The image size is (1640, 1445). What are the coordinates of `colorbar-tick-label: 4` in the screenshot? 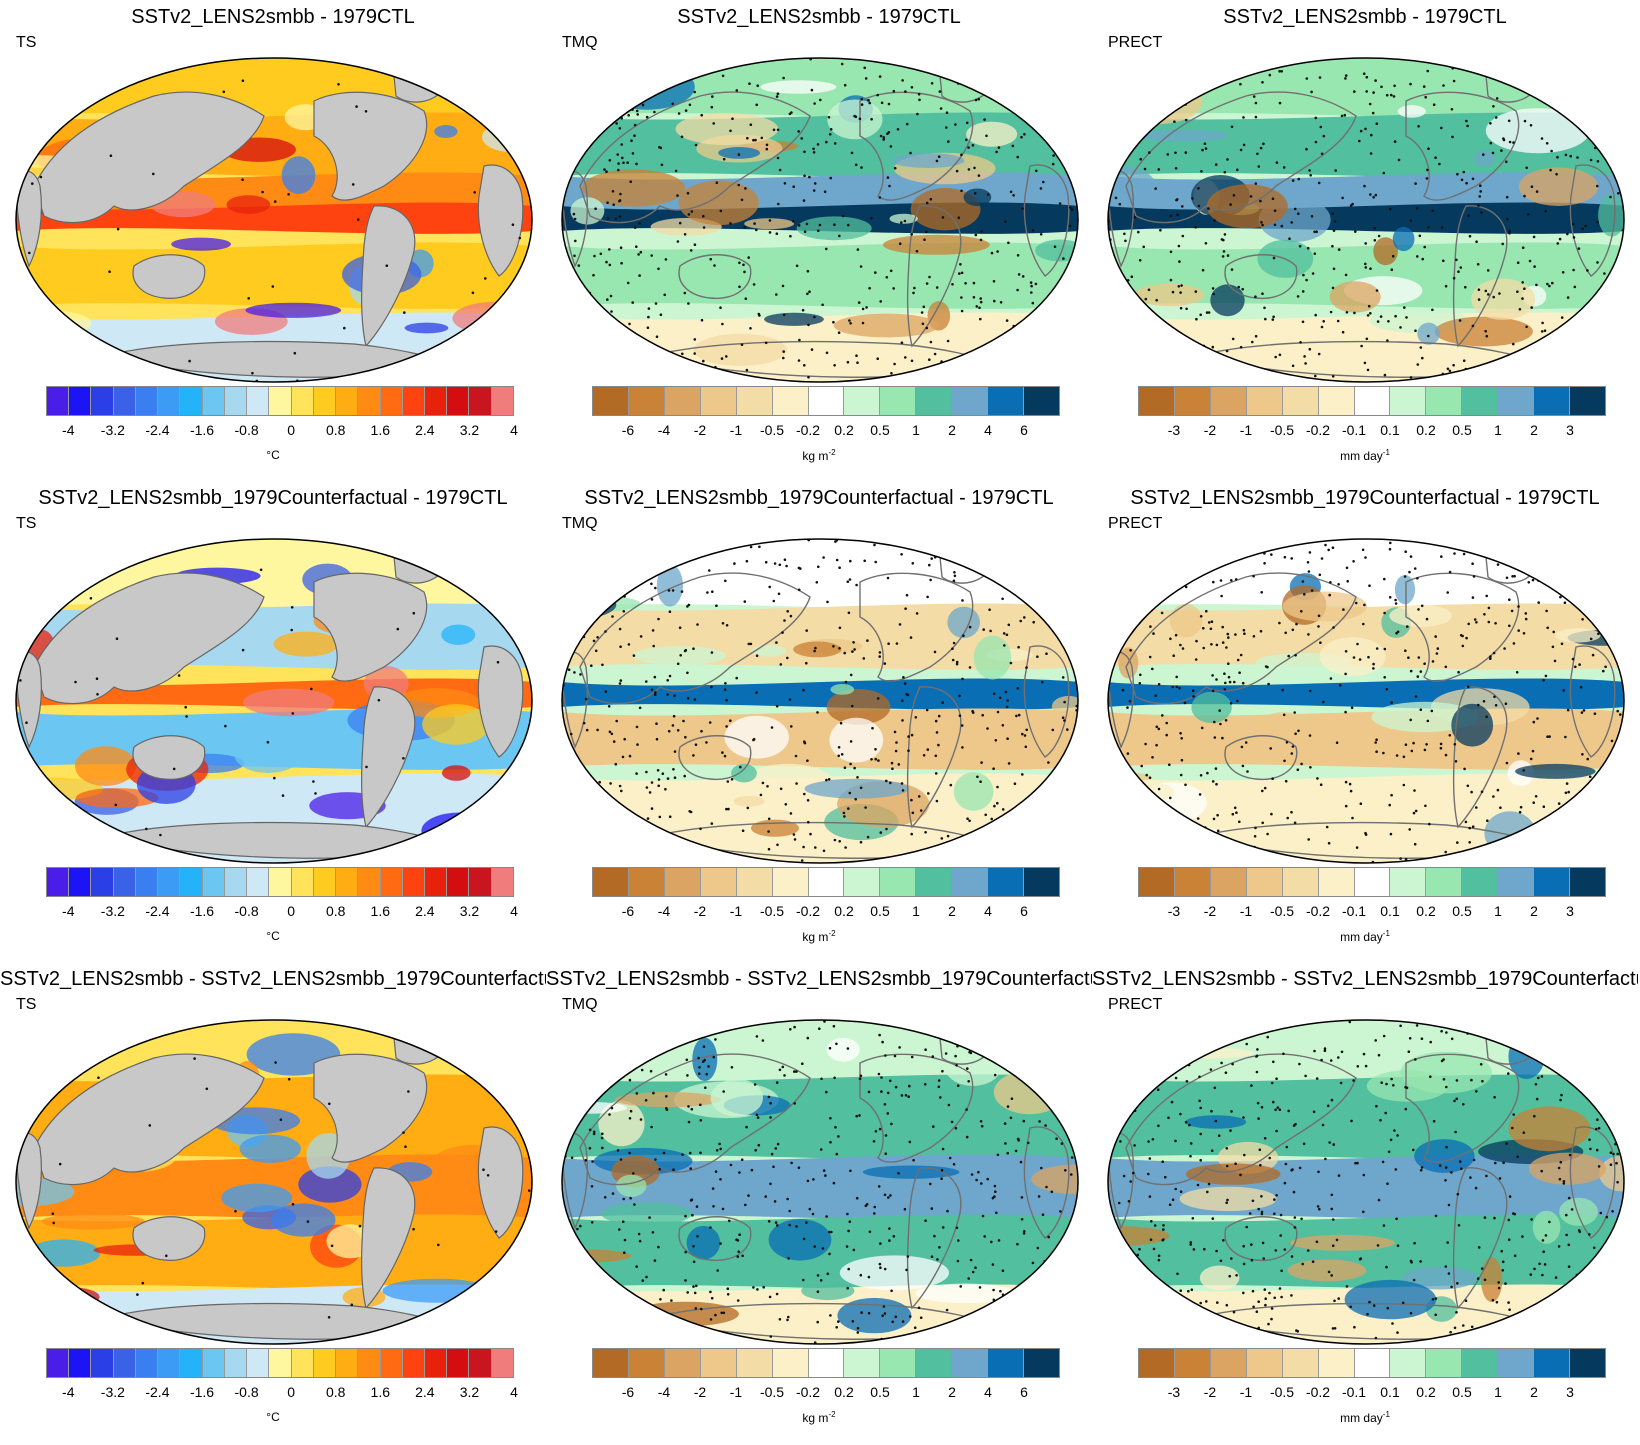 It's located at (988, 430).